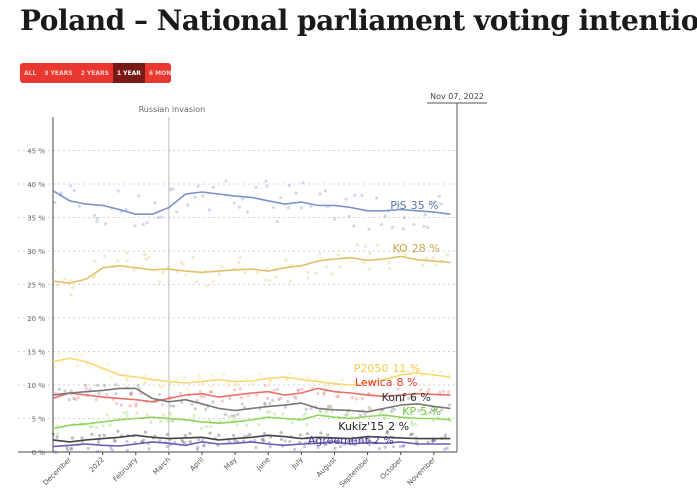  Describe the element at coordinates (57, 471) in the screenshot. I see `x-tick-label: December` at that location.